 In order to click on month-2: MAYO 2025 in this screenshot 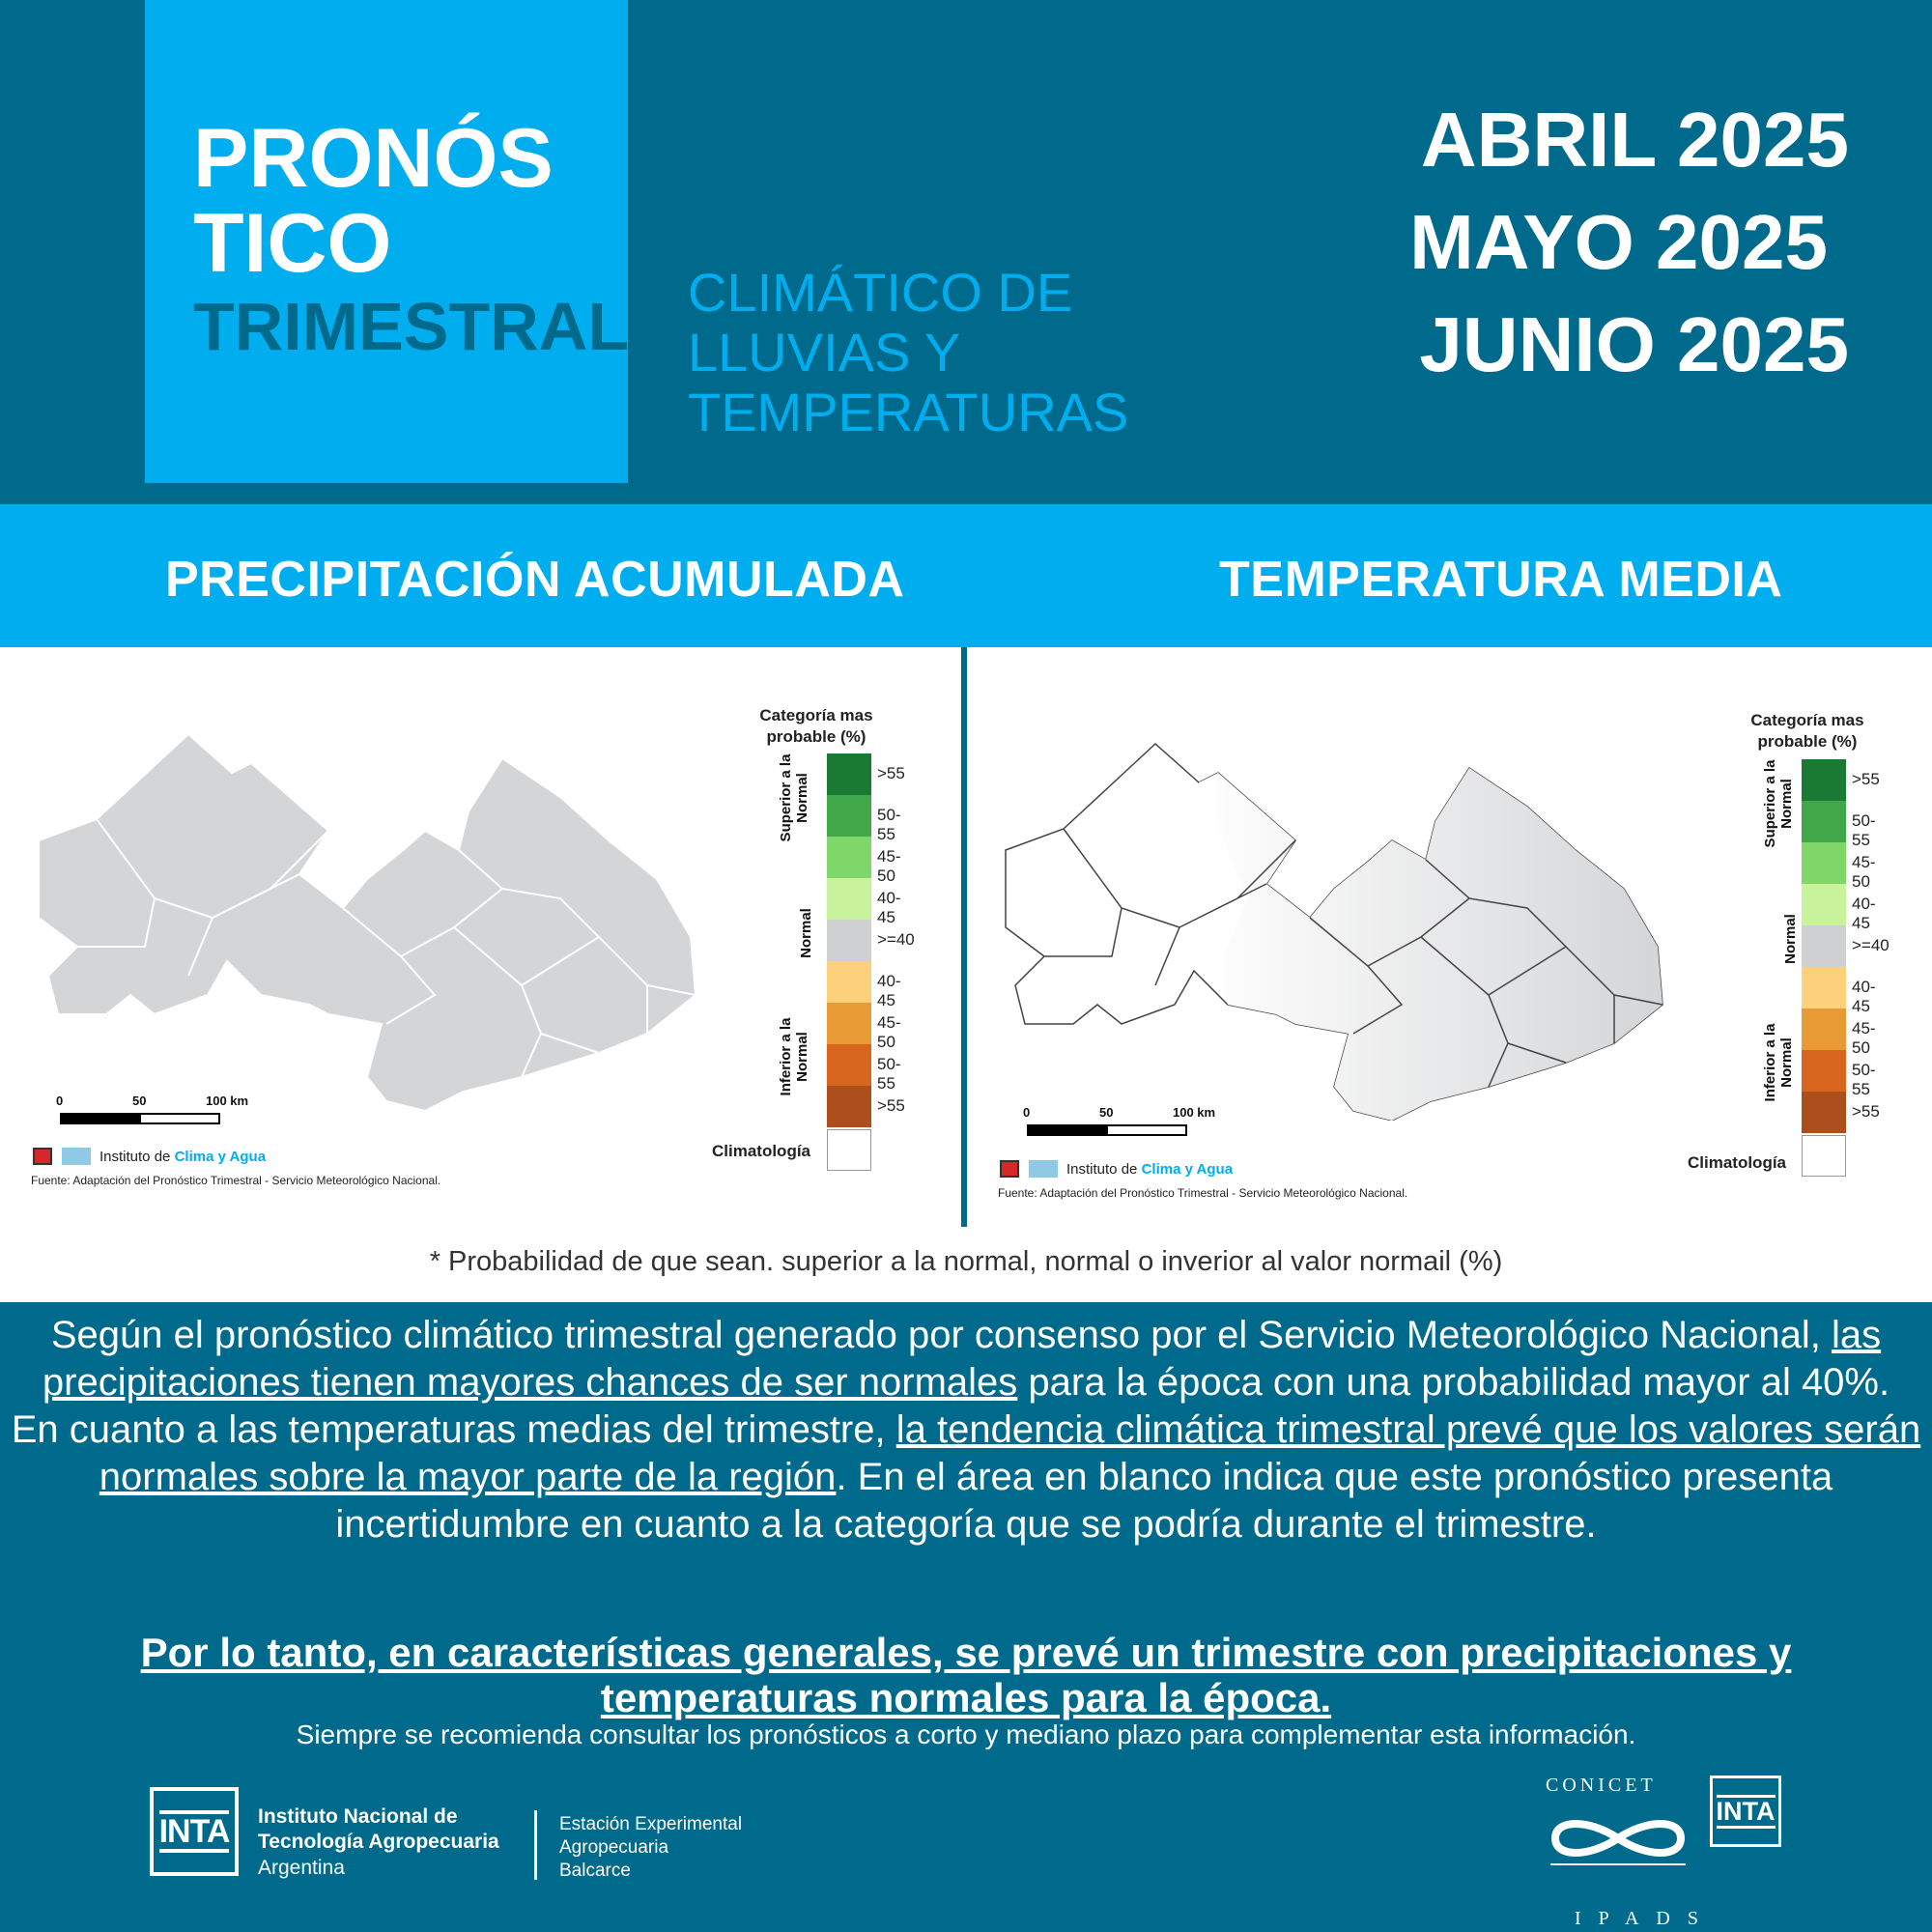, I will do `click(1618, 242)`.